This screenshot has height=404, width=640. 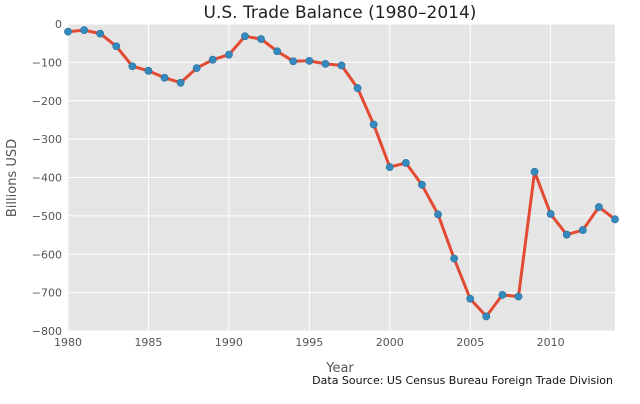 What do you see at coordinates (47, 139) in the screenshot?
I see `y-tick-label: −300` at bounding box center [47, 139].